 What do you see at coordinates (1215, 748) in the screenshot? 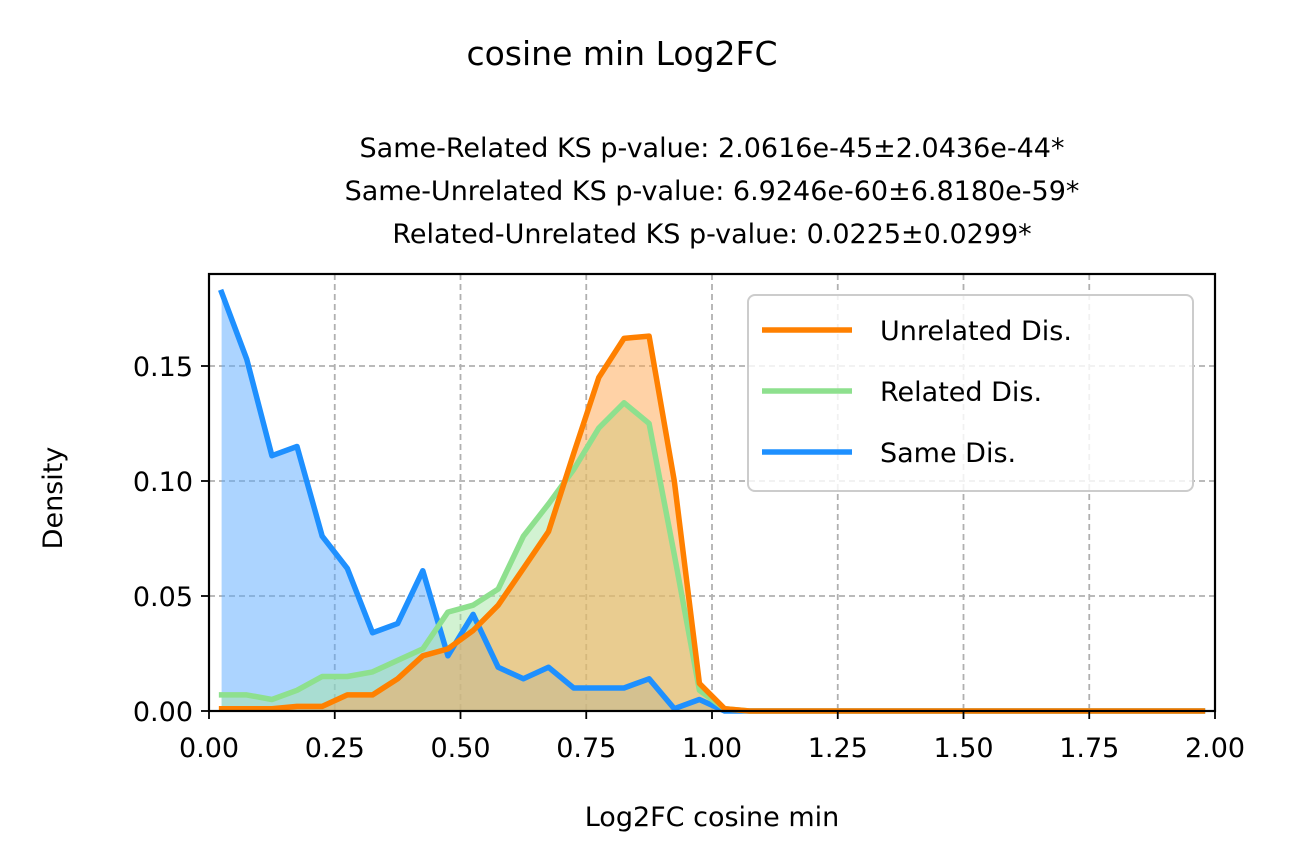
I see `x-tick-label: 2.00` at bounding box center [1215, 748].